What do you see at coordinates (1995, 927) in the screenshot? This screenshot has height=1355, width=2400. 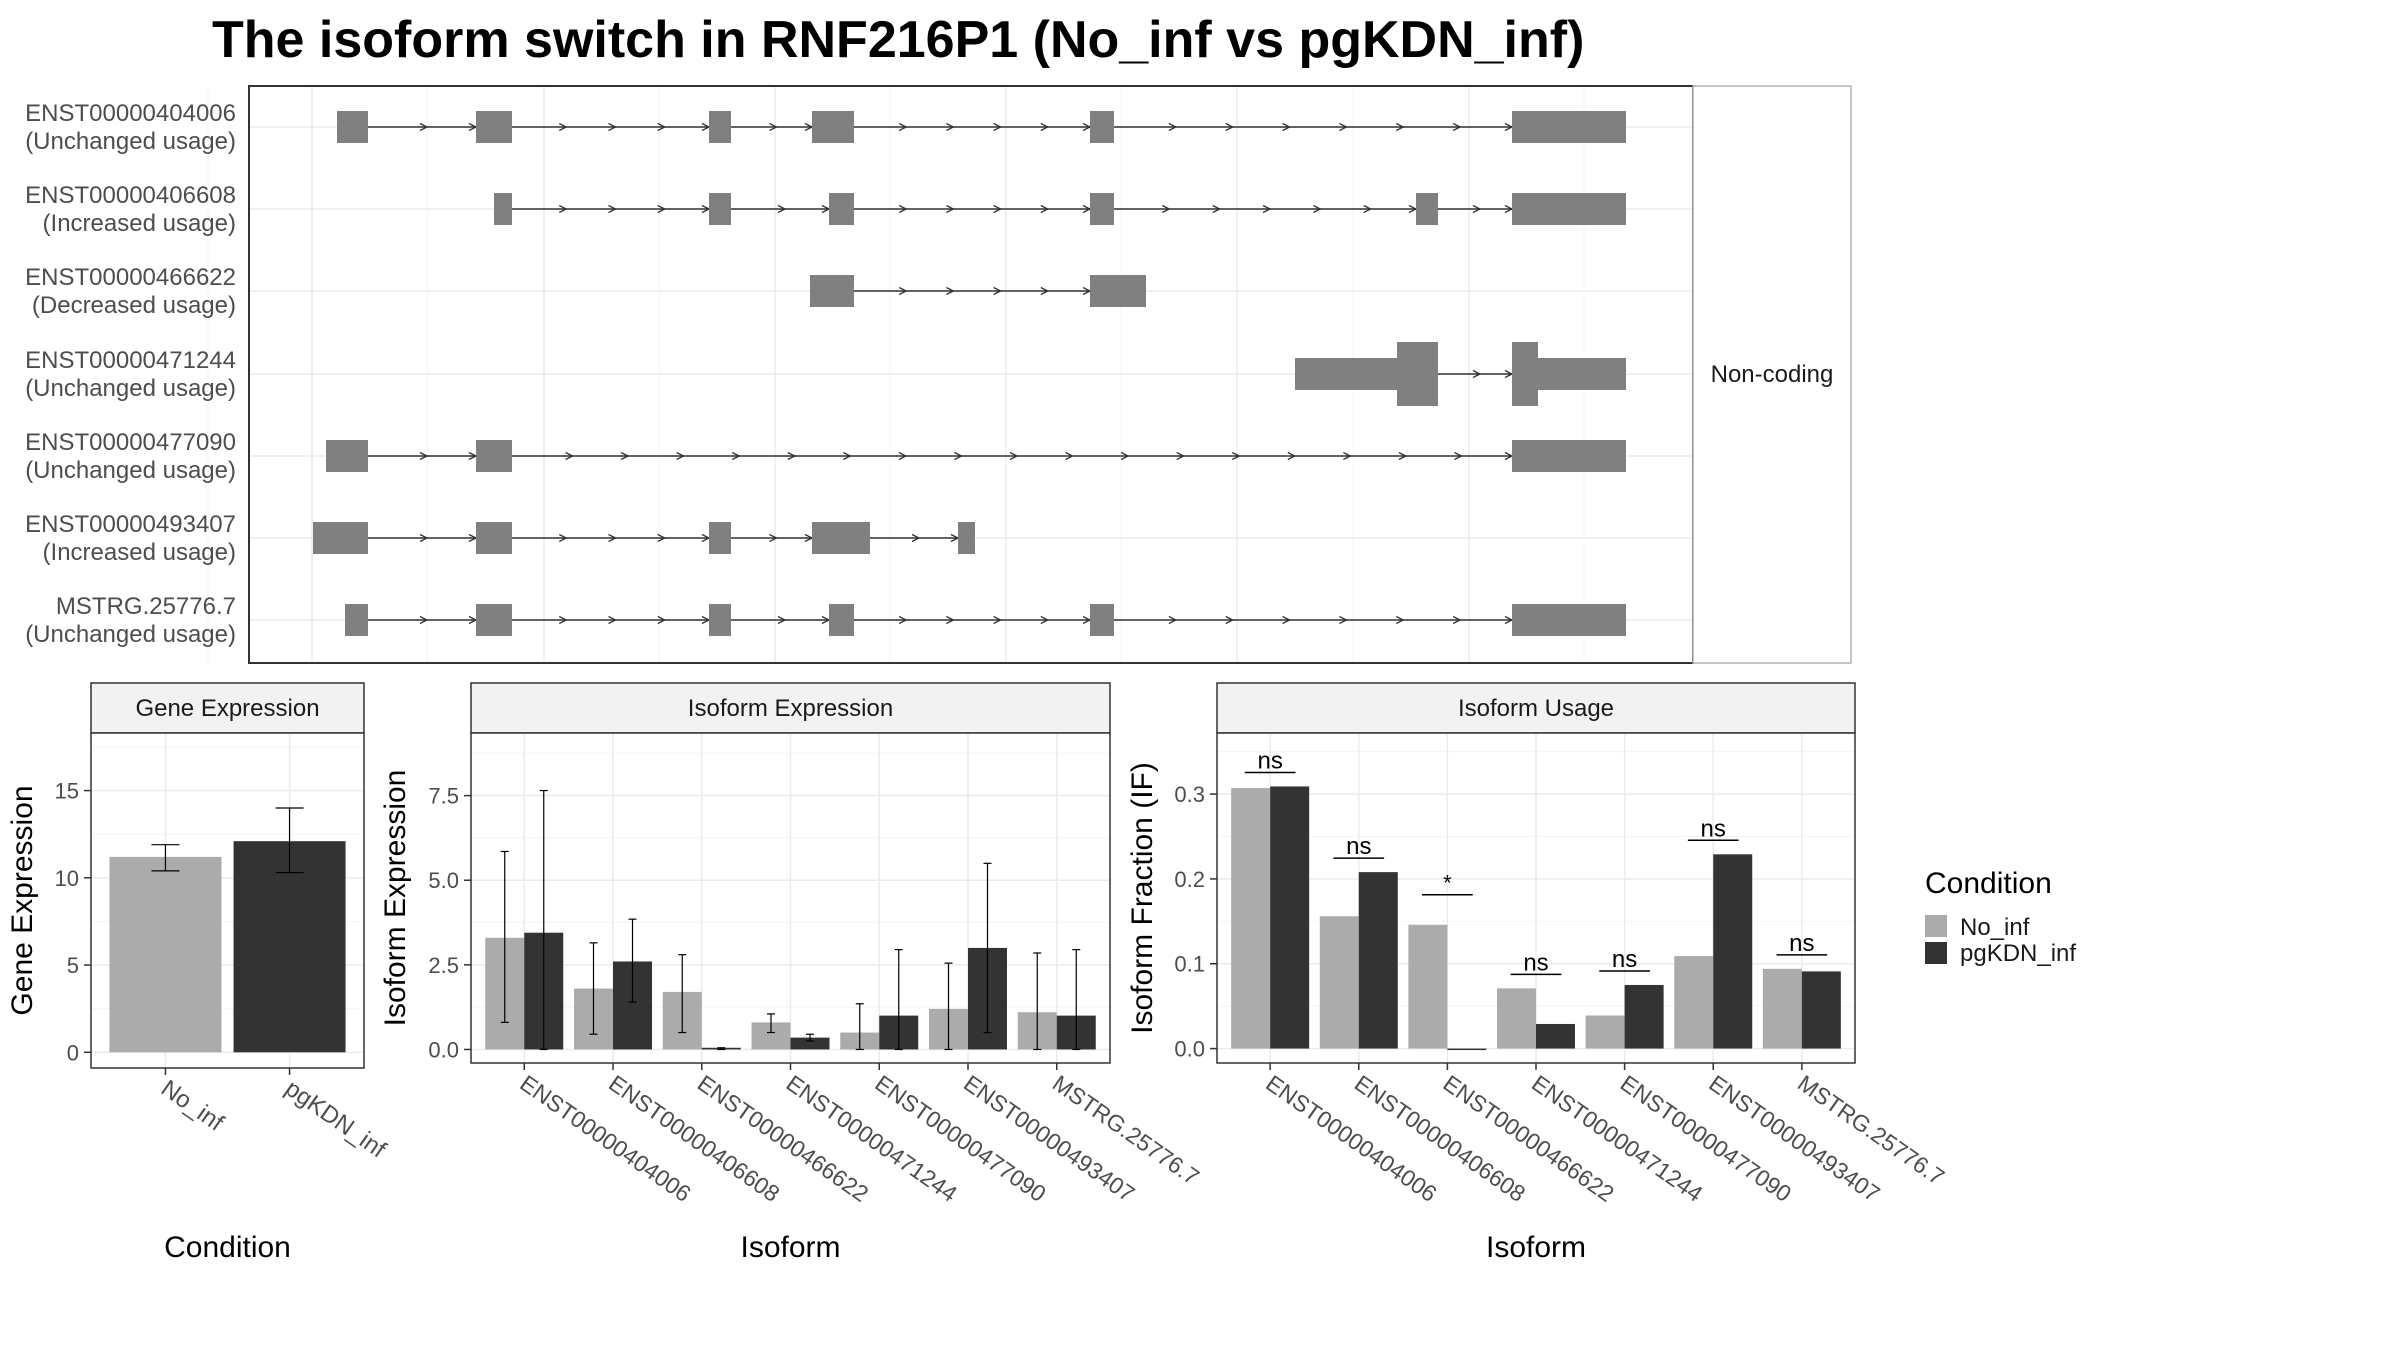 I see `legend-label-no-inf: No_inf` at bounding box center [1995, 927].